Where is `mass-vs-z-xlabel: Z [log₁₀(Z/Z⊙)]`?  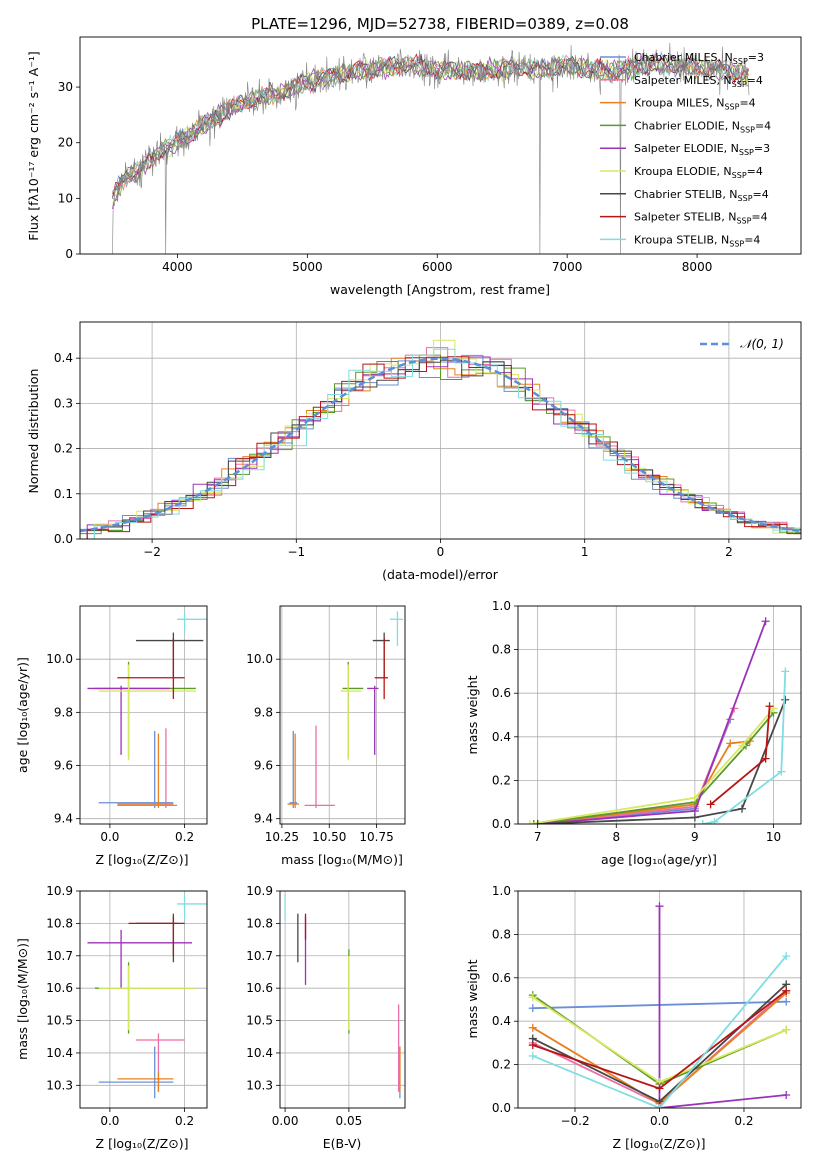 mass-vs-z-xlabel: Z [log₁₀(Z/Z⊙)] is located at coordinates (142, 1143).